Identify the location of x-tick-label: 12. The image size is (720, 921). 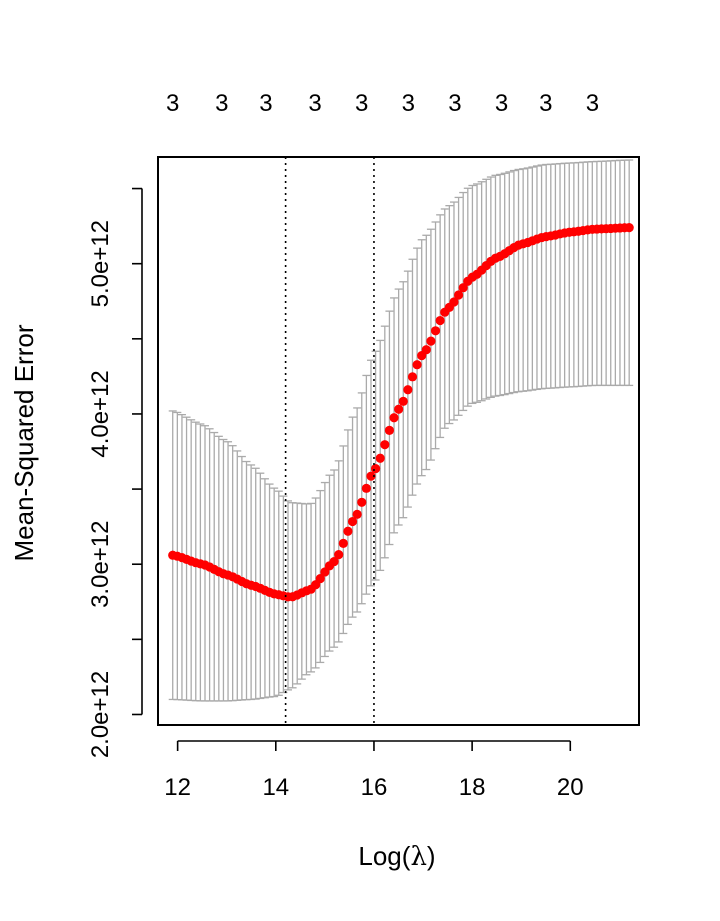
(177, 787).